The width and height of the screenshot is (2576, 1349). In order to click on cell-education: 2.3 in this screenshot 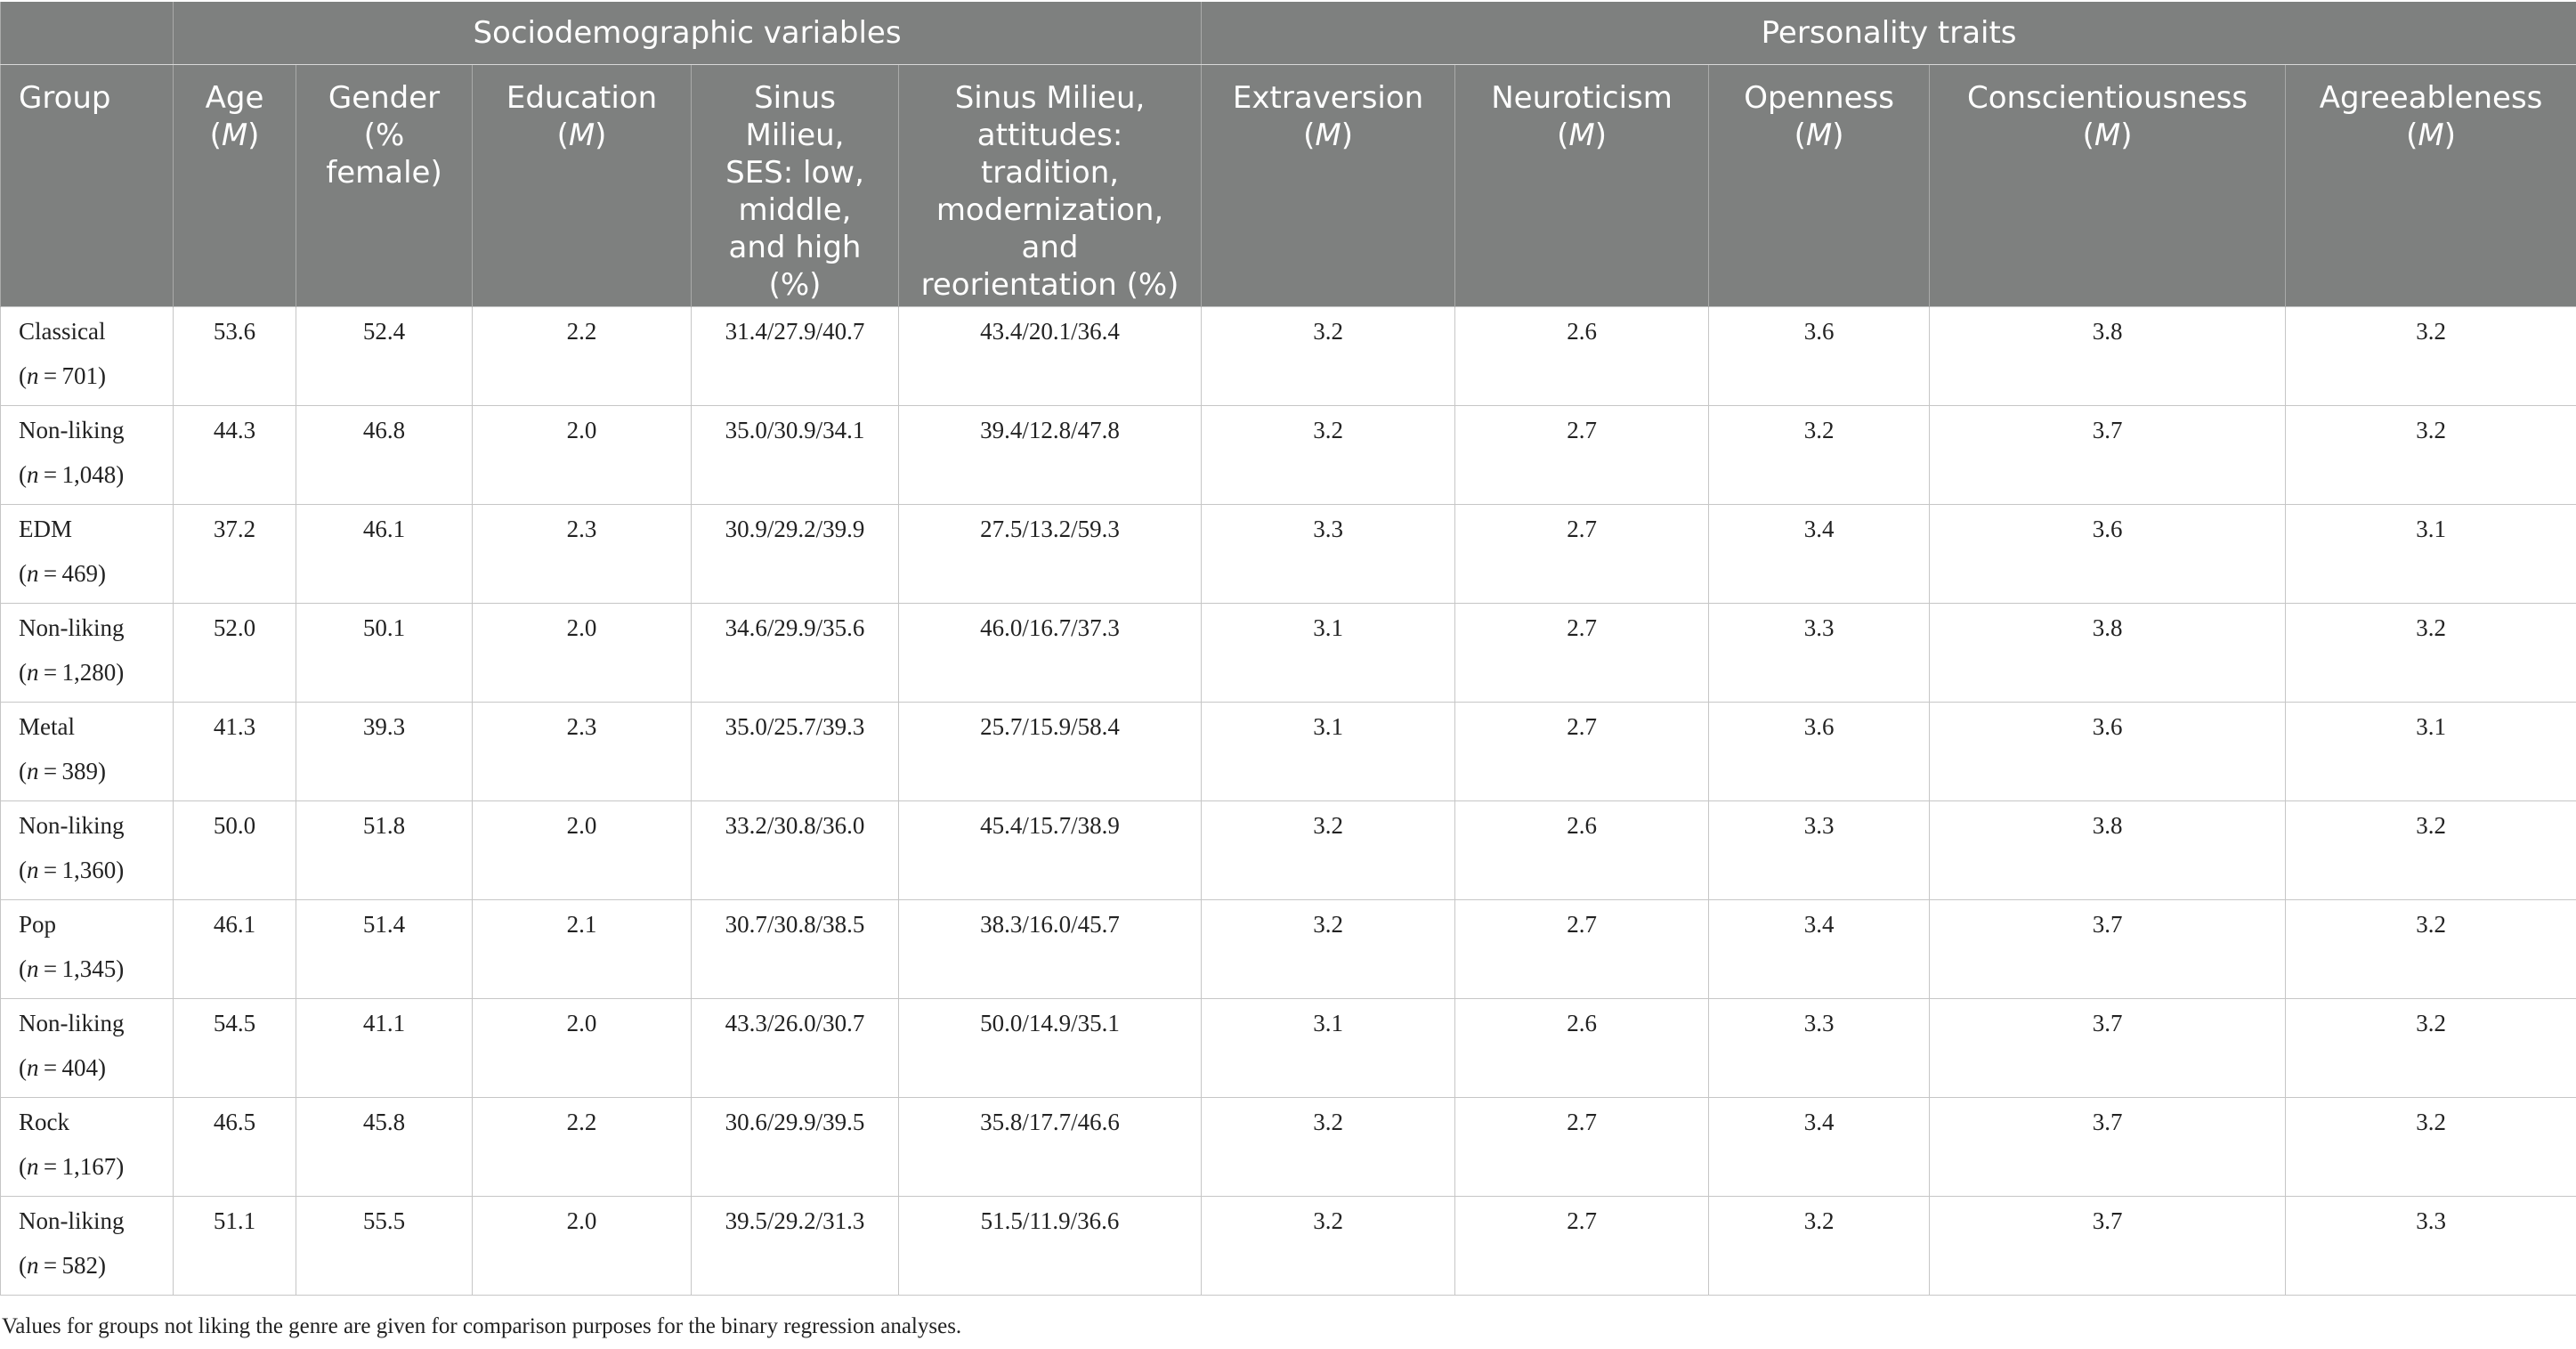, I will do `click(582, 554)`.